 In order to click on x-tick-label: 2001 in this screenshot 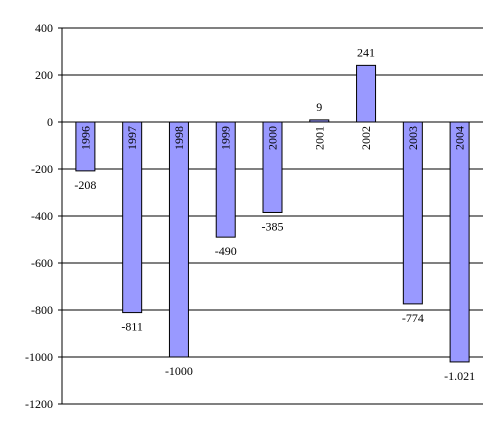, I will do `click(319, 138)`.